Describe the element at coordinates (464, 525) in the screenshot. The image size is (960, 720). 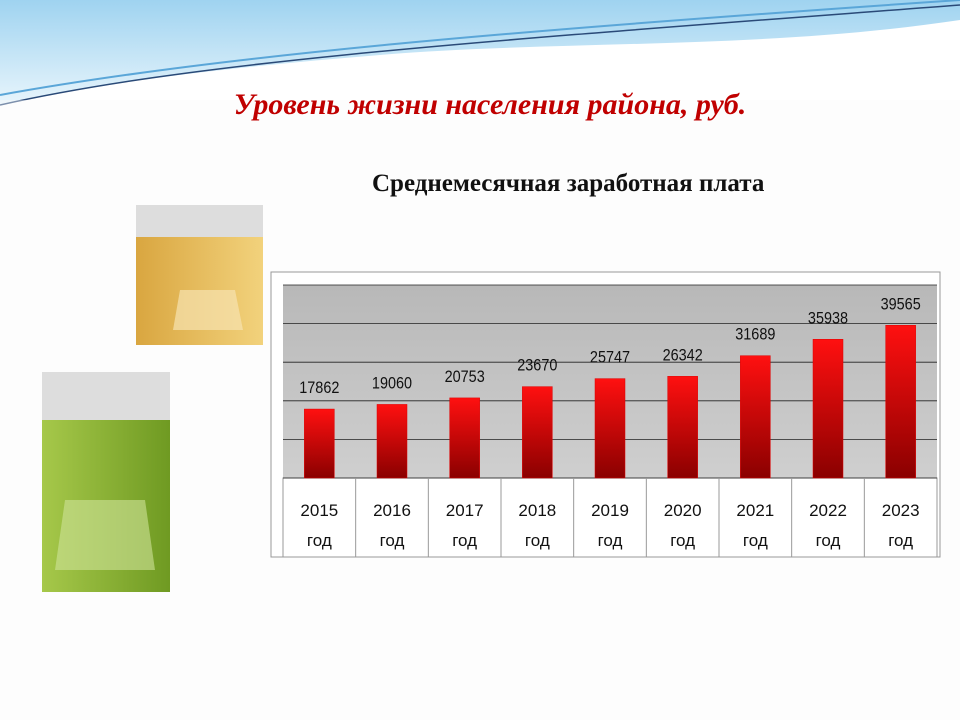
I see `x-tick-label: 2017 год` at that location.